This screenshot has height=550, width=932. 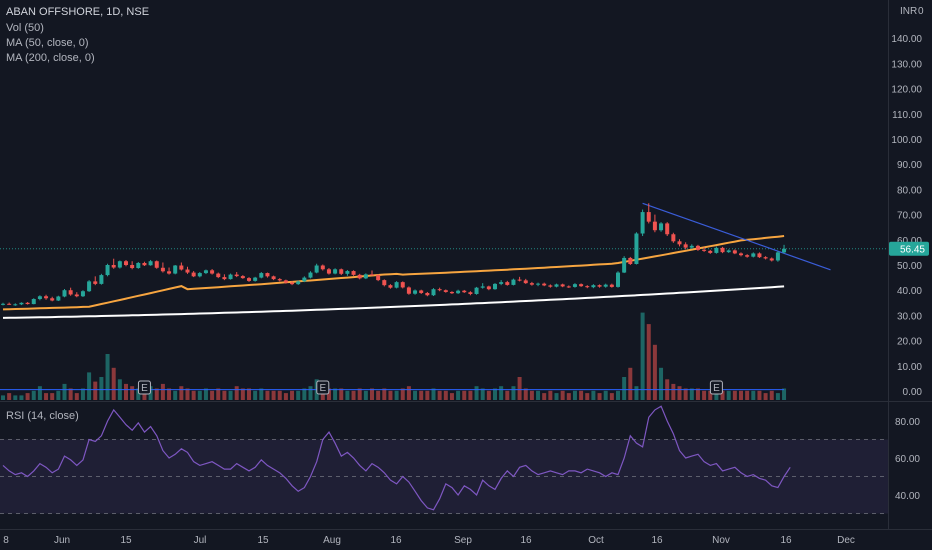 I want to click on rsi-legend: RSI (14, close), so click(x=42, y=416).